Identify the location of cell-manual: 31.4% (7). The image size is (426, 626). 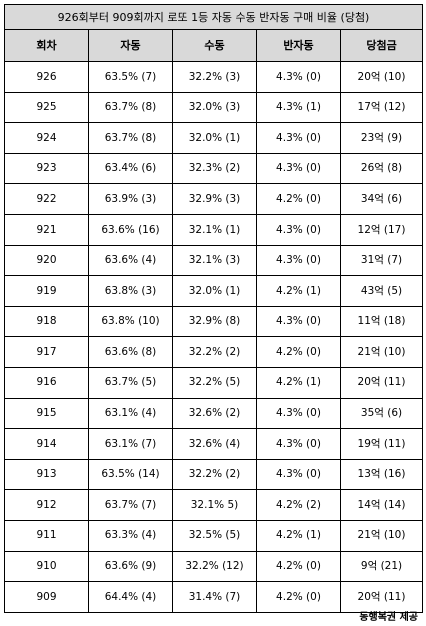
(214, 597).